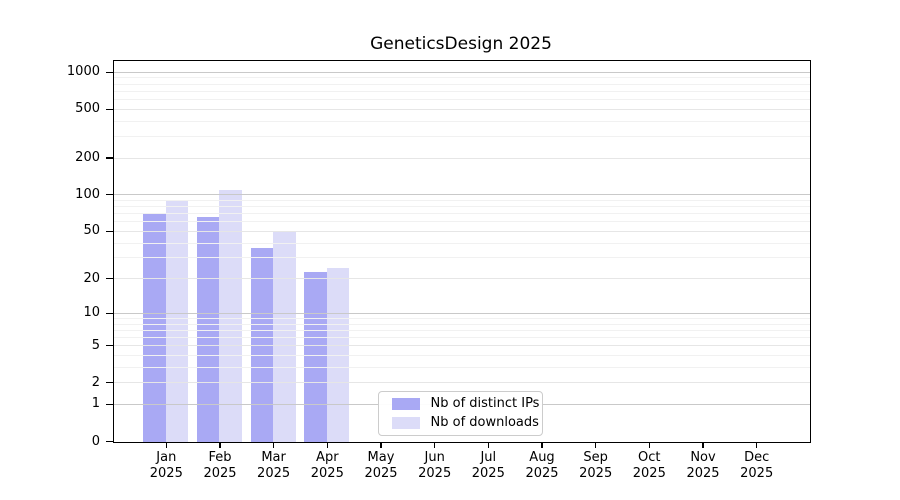  I want to click on x-tick-label-jul: Jul 2025, so click(488, 465).